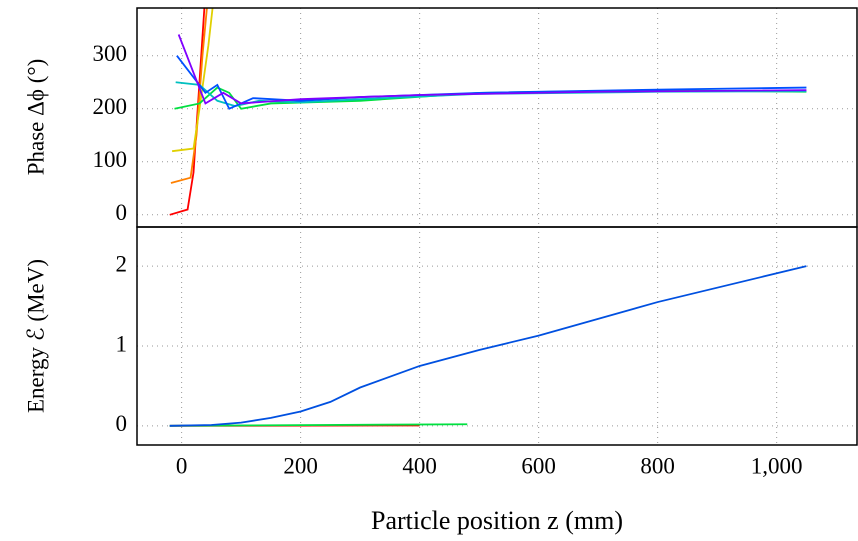  What do you see at coordinates (35, 336) in the screenshot?
I see `y-axis-label: Energy ℰ (MeV)` at bounding box center [35, 336].